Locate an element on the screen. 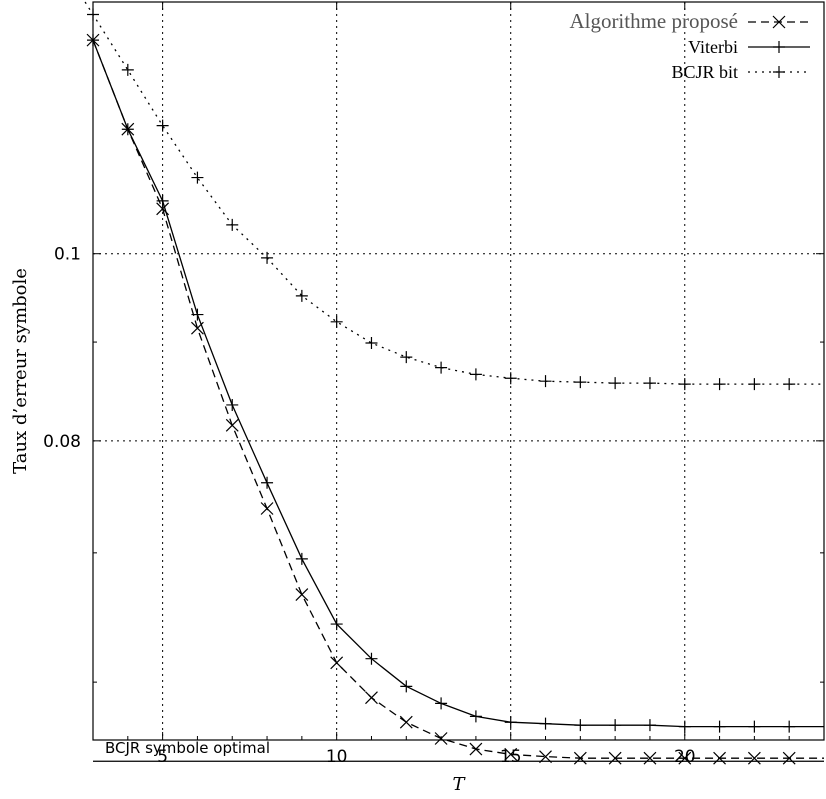 This screenshot has width=826, height=799. legend-label-algorithme-propose: Algorithme proposé is located at coordinates (653, 21).